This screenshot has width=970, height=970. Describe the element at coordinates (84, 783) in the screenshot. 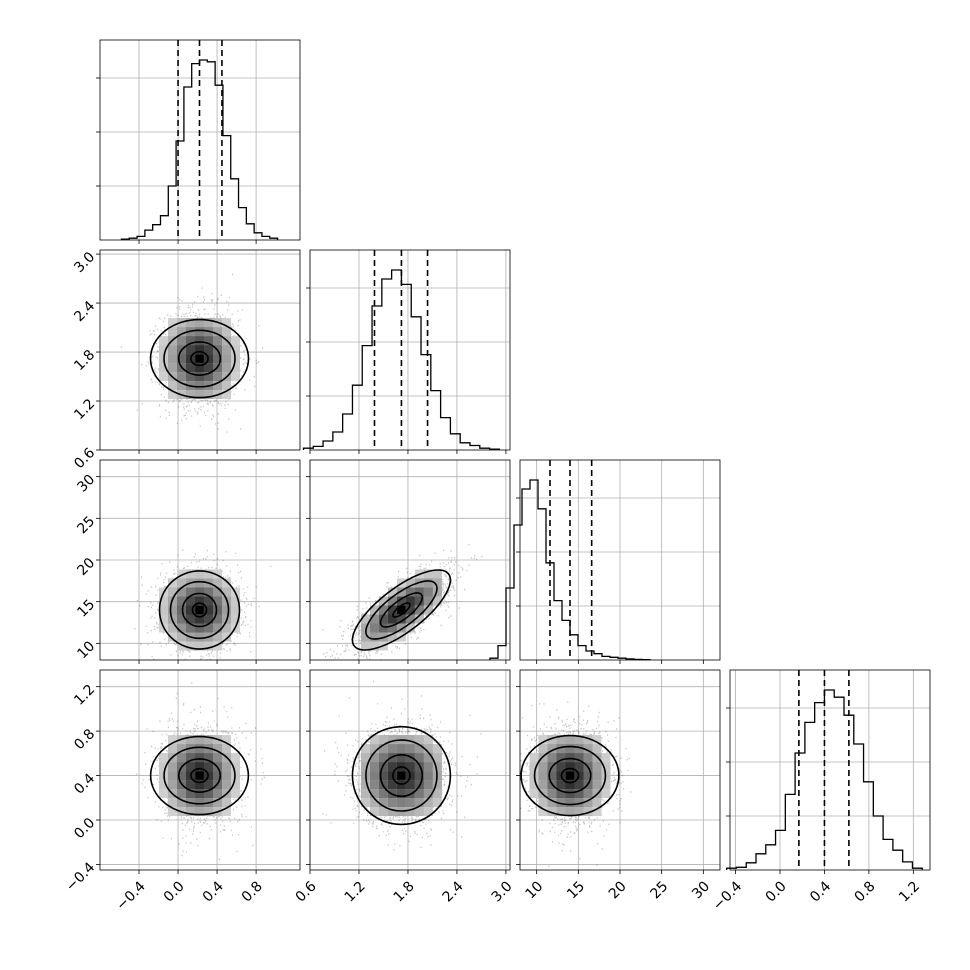

I see `y-tick-label: 0.4` at that location.